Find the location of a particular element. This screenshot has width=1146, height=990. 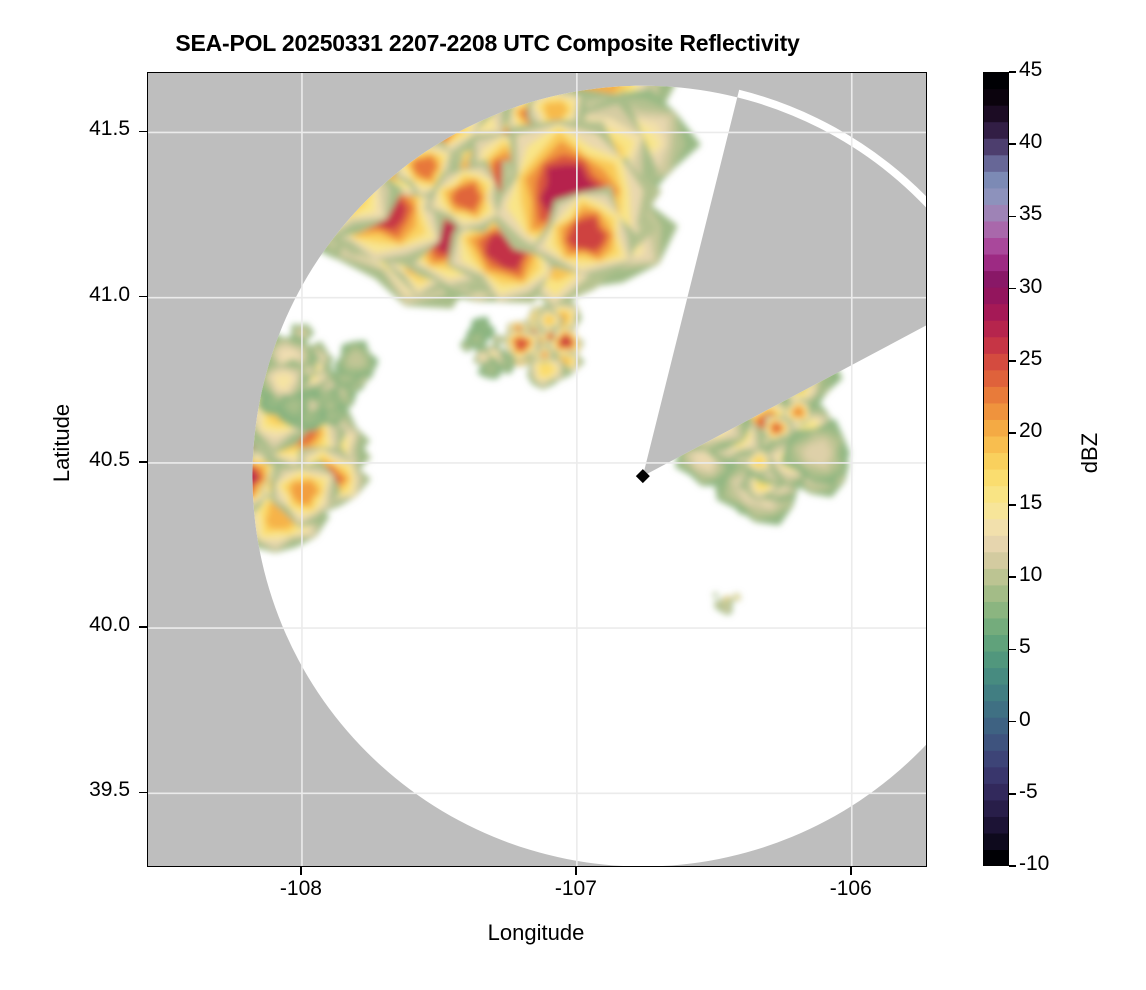

colorbar-tick-label: 15 is located at coordinates (1031, 503).